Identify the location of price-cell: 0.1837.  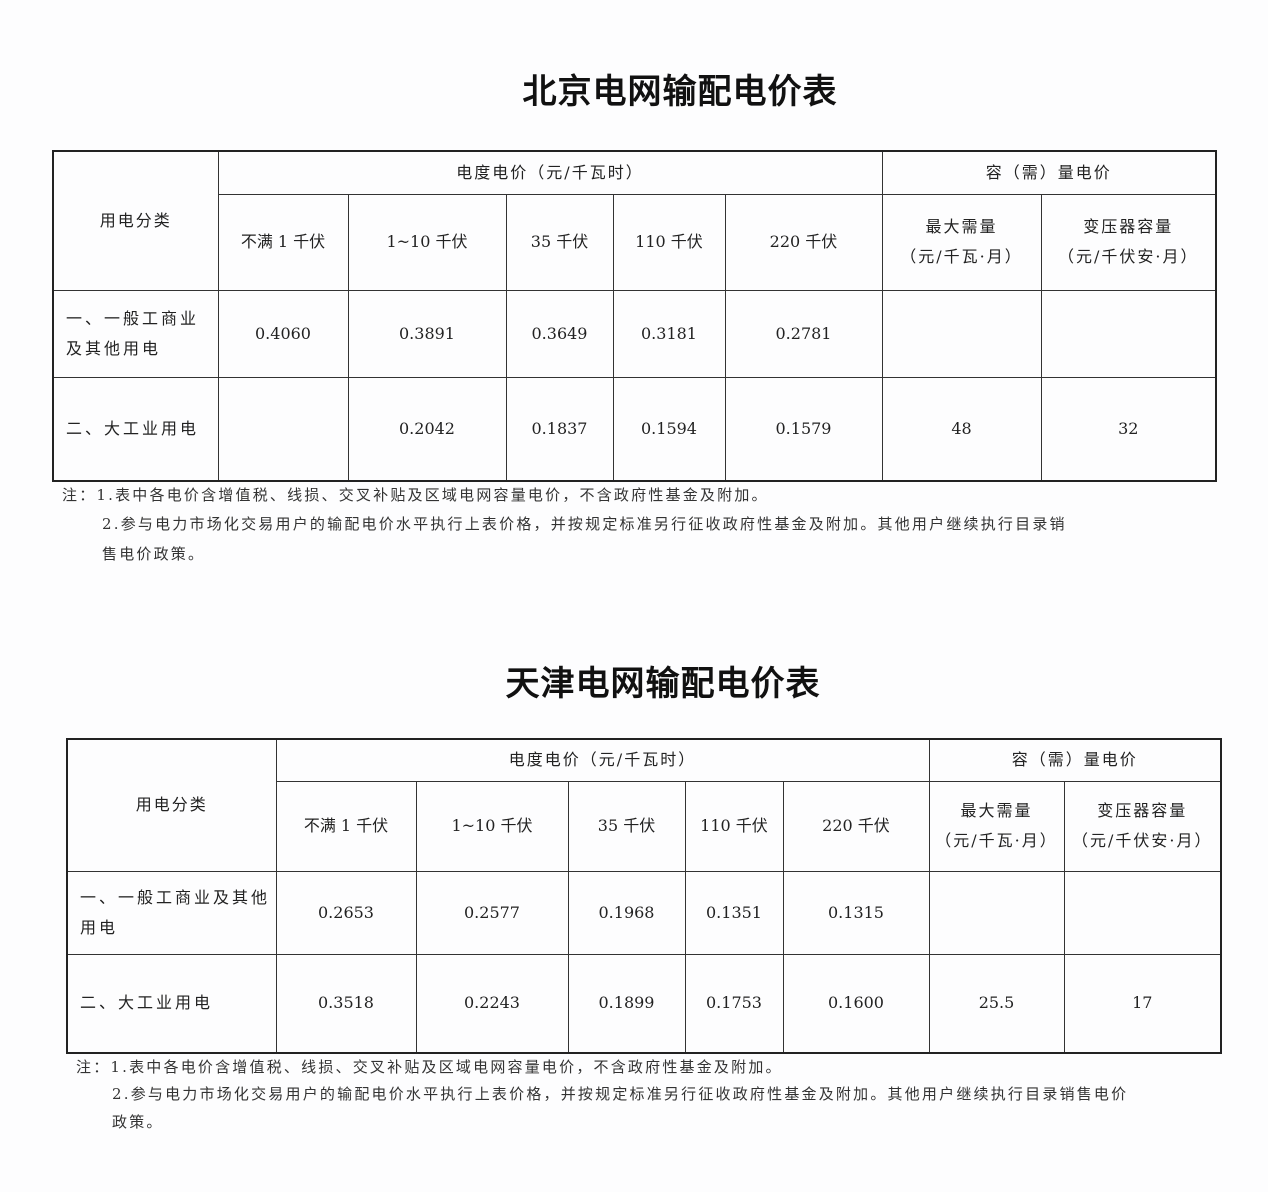
(559, 429).